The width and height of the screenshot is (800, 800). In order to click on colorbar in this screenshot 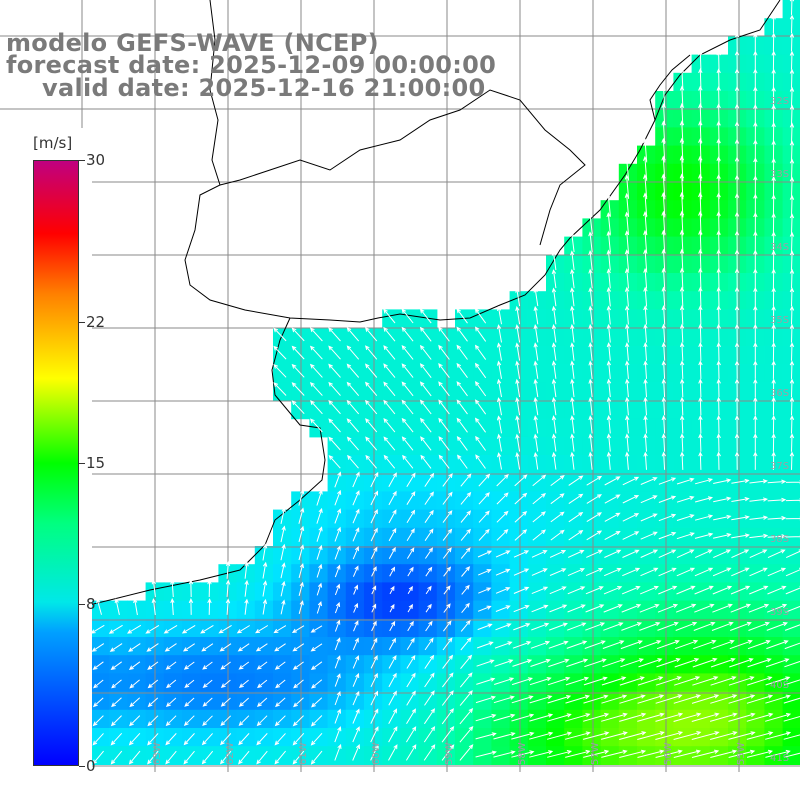, I will do `click(56, 463)`.